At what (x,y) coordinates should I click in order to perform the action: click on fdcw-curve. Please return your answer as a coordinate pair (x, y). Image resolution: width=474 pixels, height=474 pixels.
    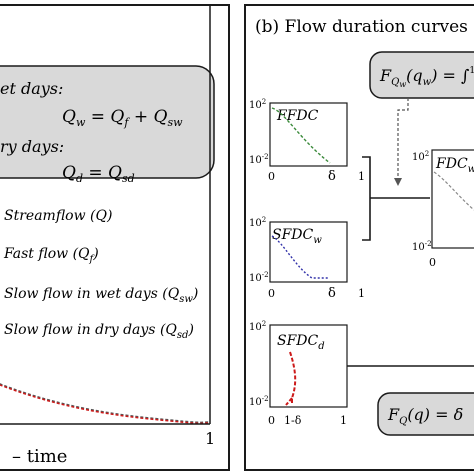
    Looking at the image, I should click on (453, 191).